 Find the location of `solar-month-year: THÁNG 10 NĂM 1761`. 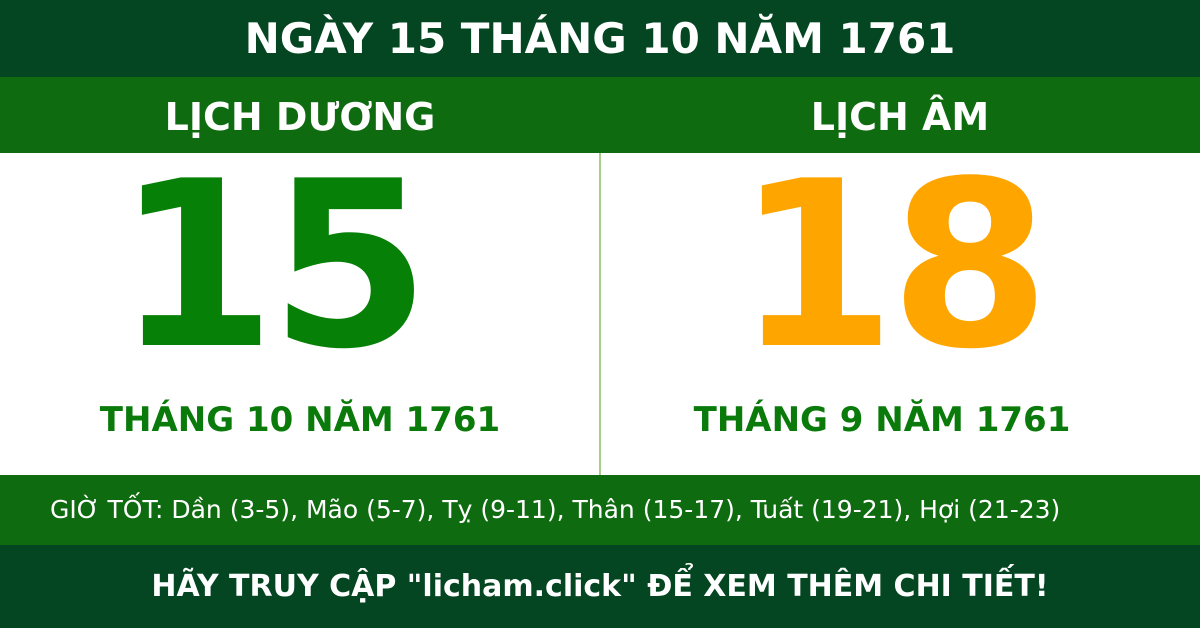

solar-month-year: THÁNG 10 NĂM 1761 is located at coordinates (300, 420).